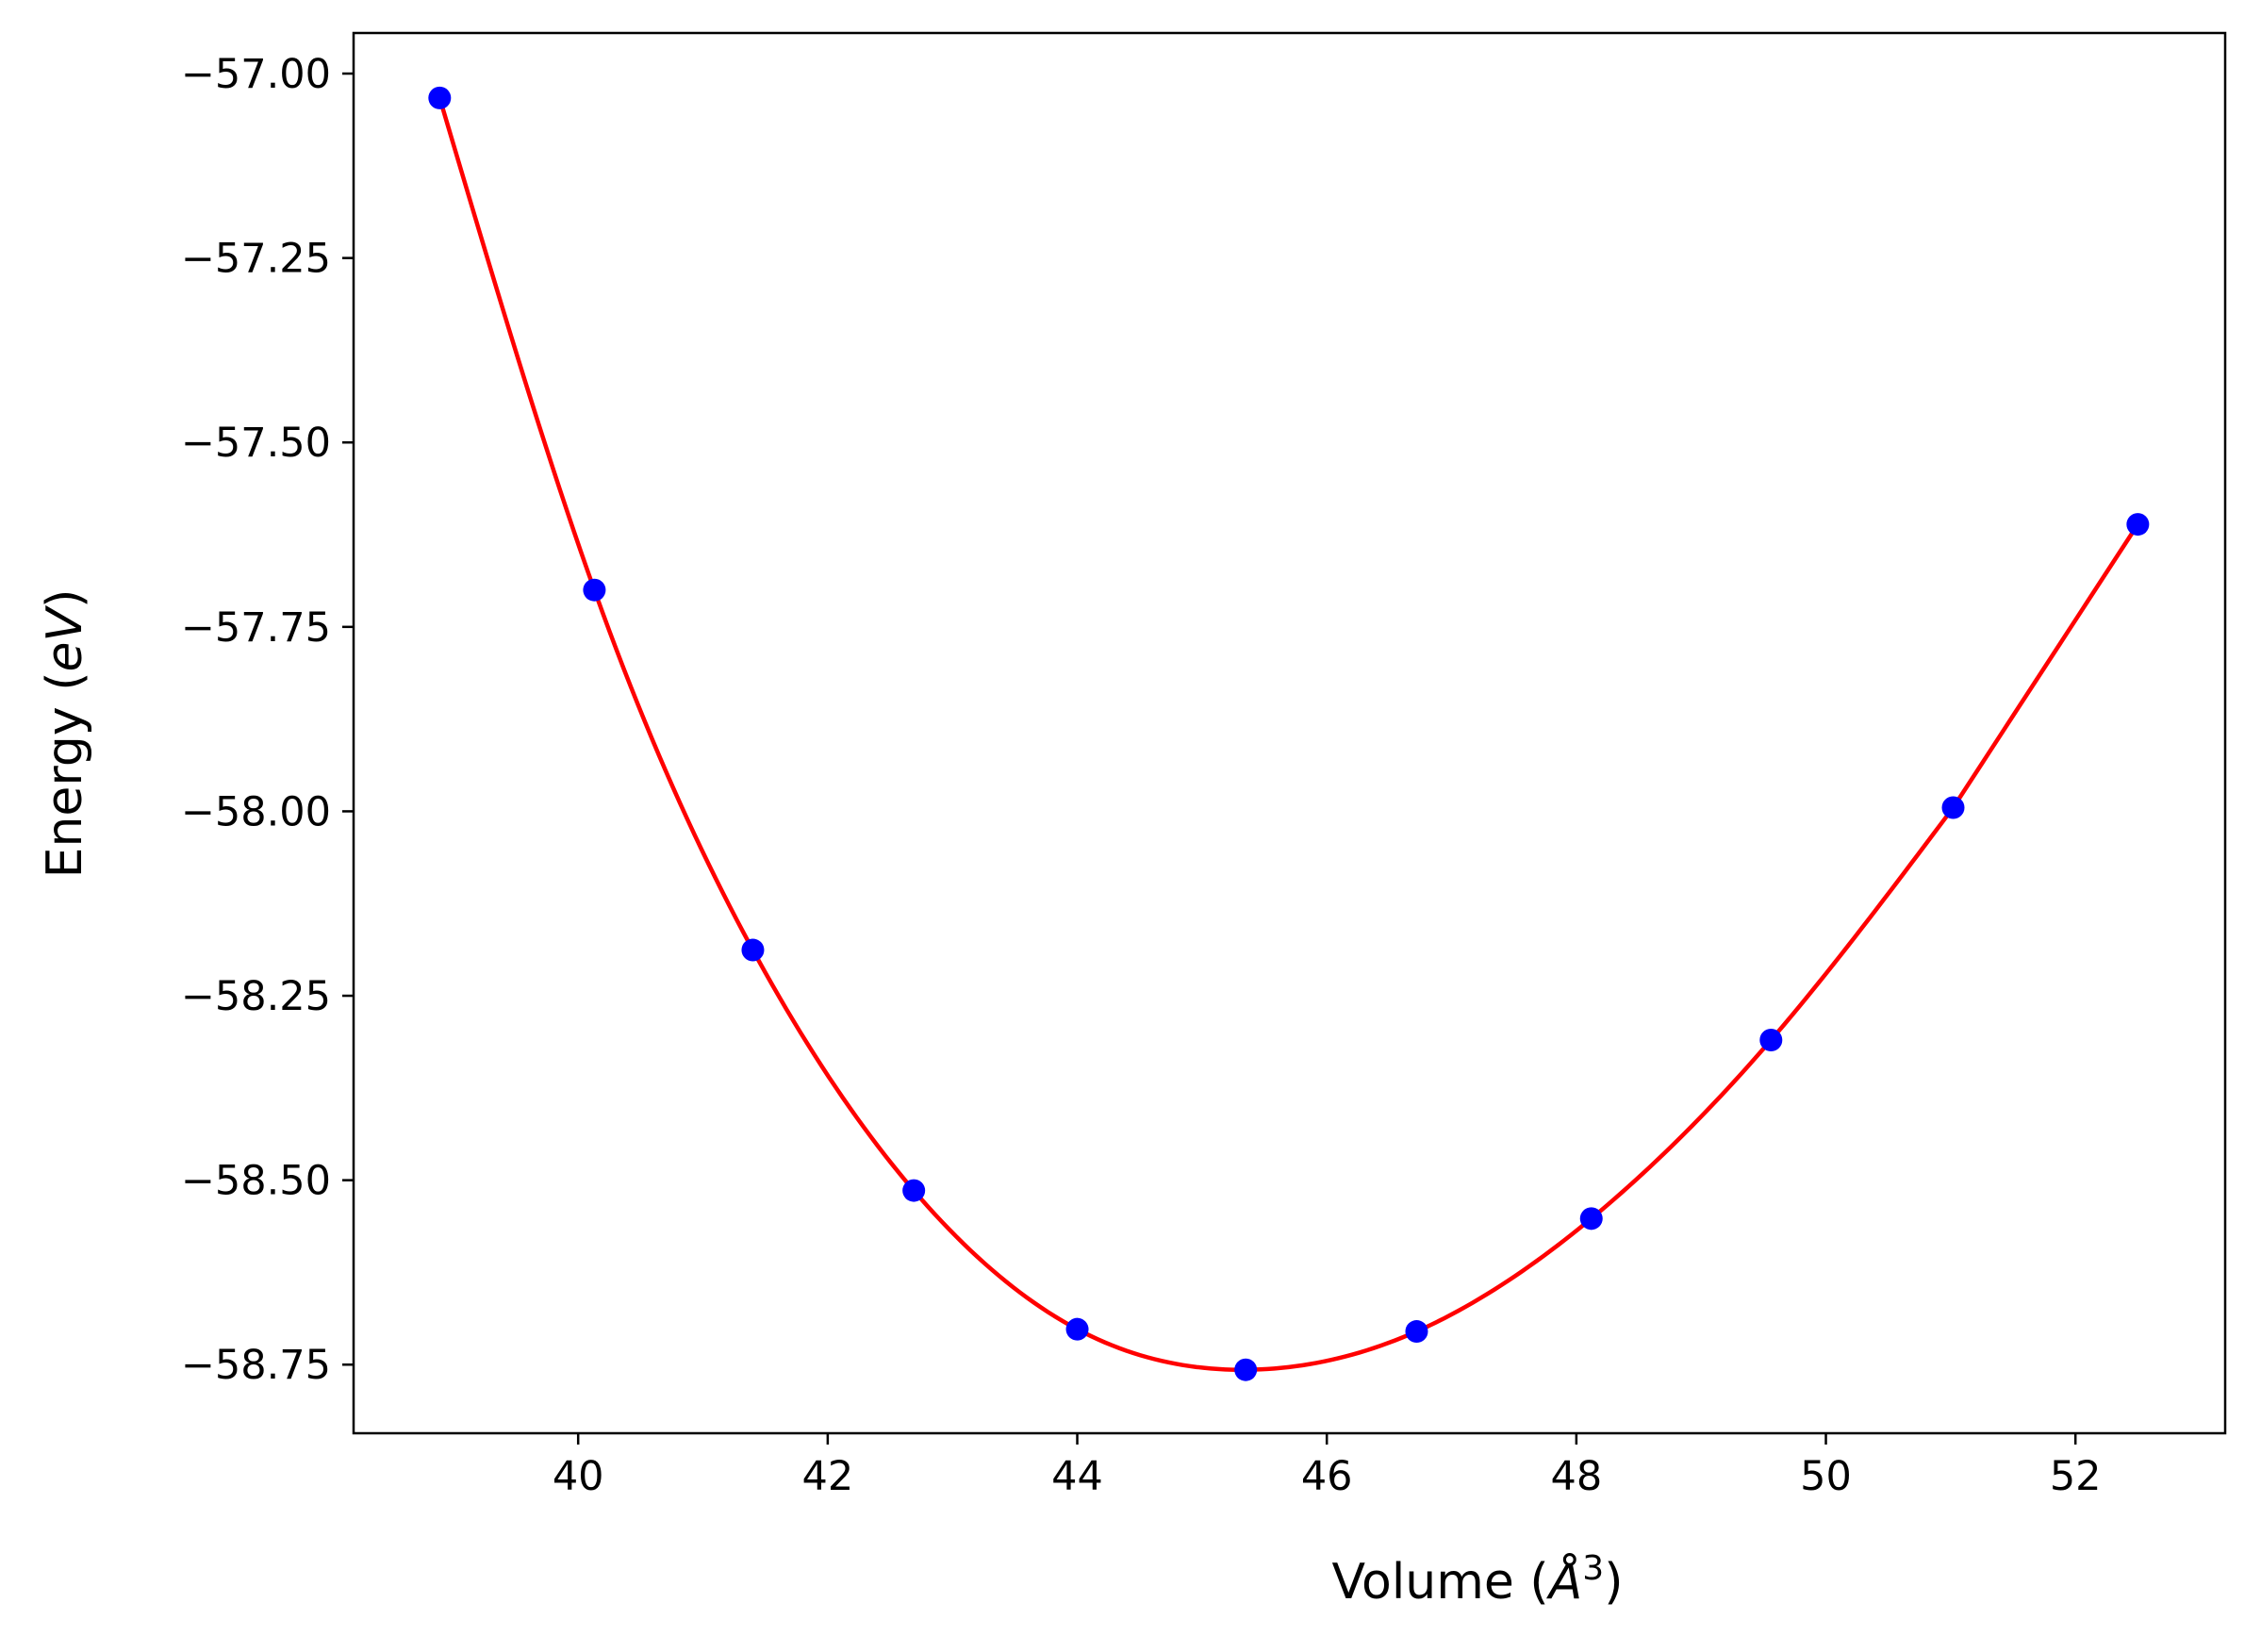 The image size is (2261, 1652). Describe the element at coordinates (1477, 1580) in the screenshot. I see `x-axis-label: Volume (Å3)` at that location.